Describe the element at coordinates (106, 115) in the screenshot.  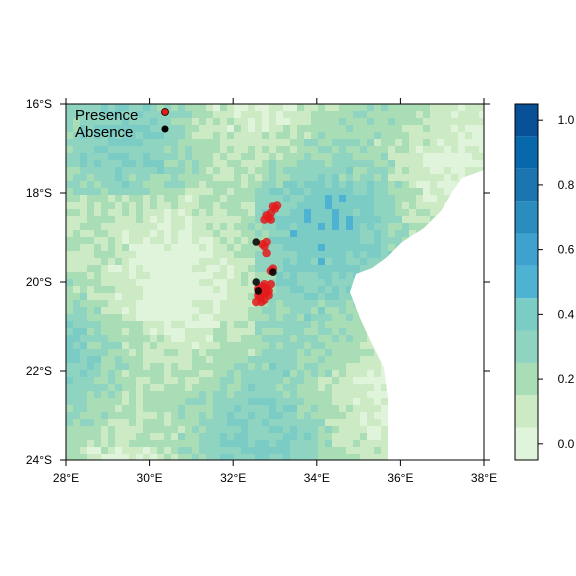
I see `presence-legend-label: Presence` at that location.